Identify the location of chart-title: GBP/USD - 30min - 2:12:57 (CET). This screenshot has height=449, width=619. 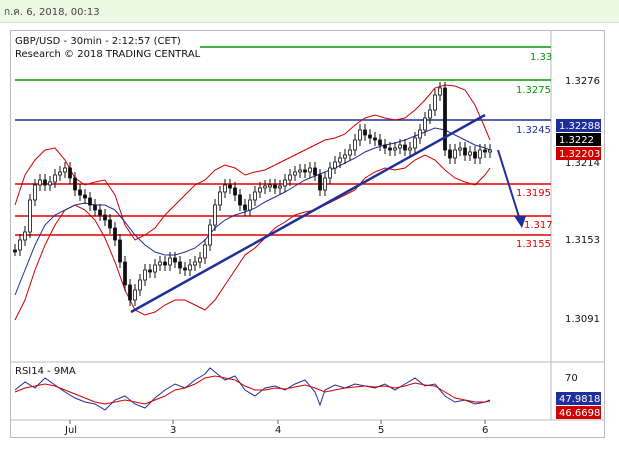
(98, 41).